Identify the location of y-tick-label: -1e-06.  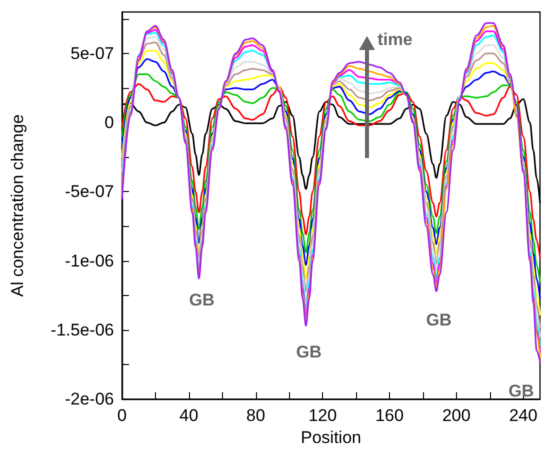
(89, 260).